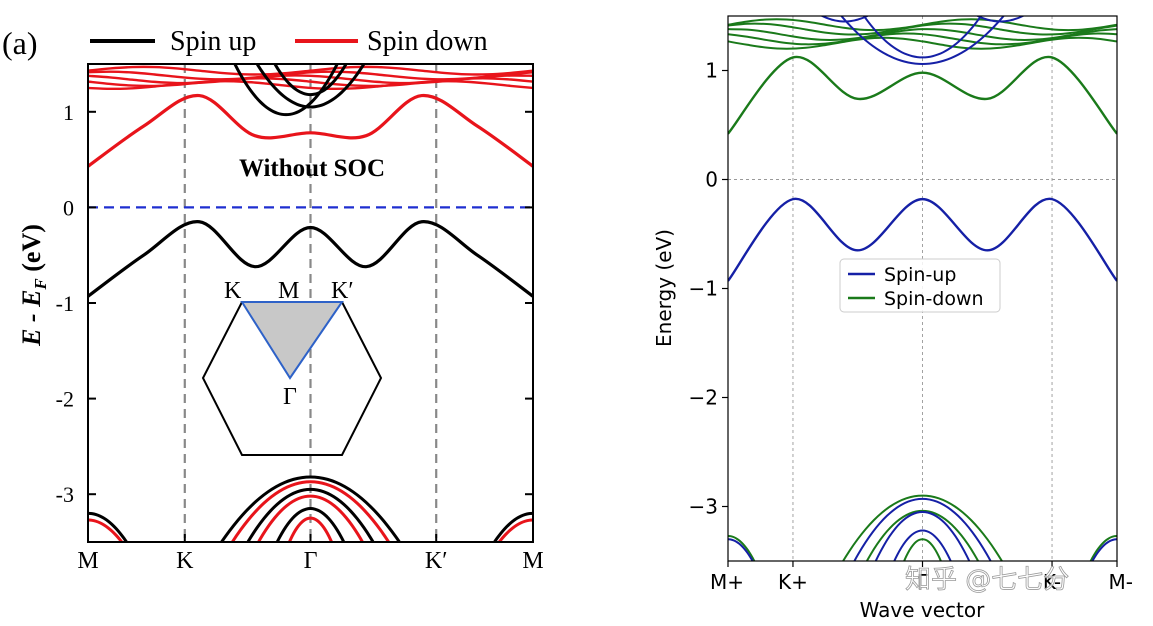  What do you see at coordinates (436, 561) in the screenshot?
I see `x-tick-label: K′` at bounding box center [436, 561].